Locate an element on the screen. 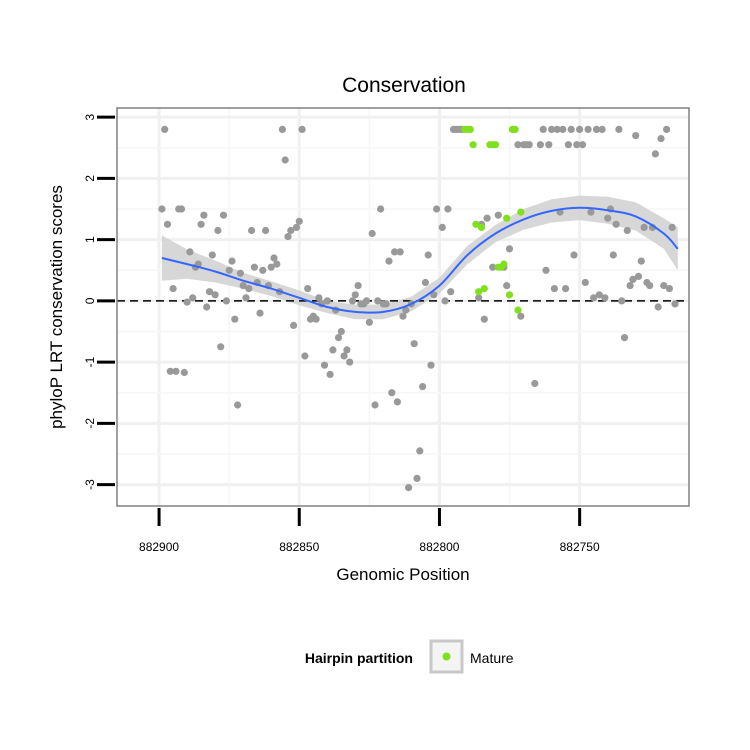 Image resolution: width=750 pixels, height=750 pixels. y-tick-label: 3 is located at coordinates (90, 117).